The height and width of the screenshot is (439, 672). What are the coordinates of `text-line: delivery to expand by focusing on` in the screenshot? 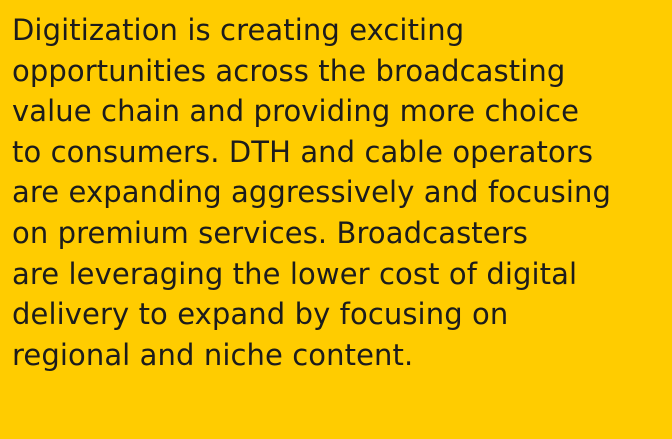 It's located at (260, 314).